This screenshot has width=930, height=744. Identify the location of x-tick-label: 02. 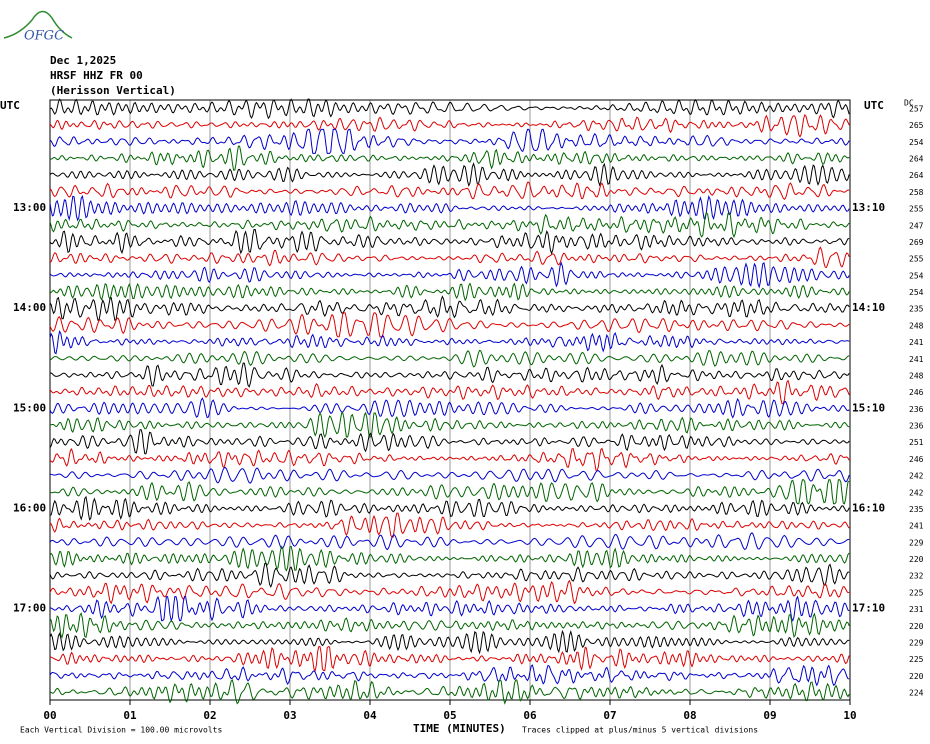
(209, 715).